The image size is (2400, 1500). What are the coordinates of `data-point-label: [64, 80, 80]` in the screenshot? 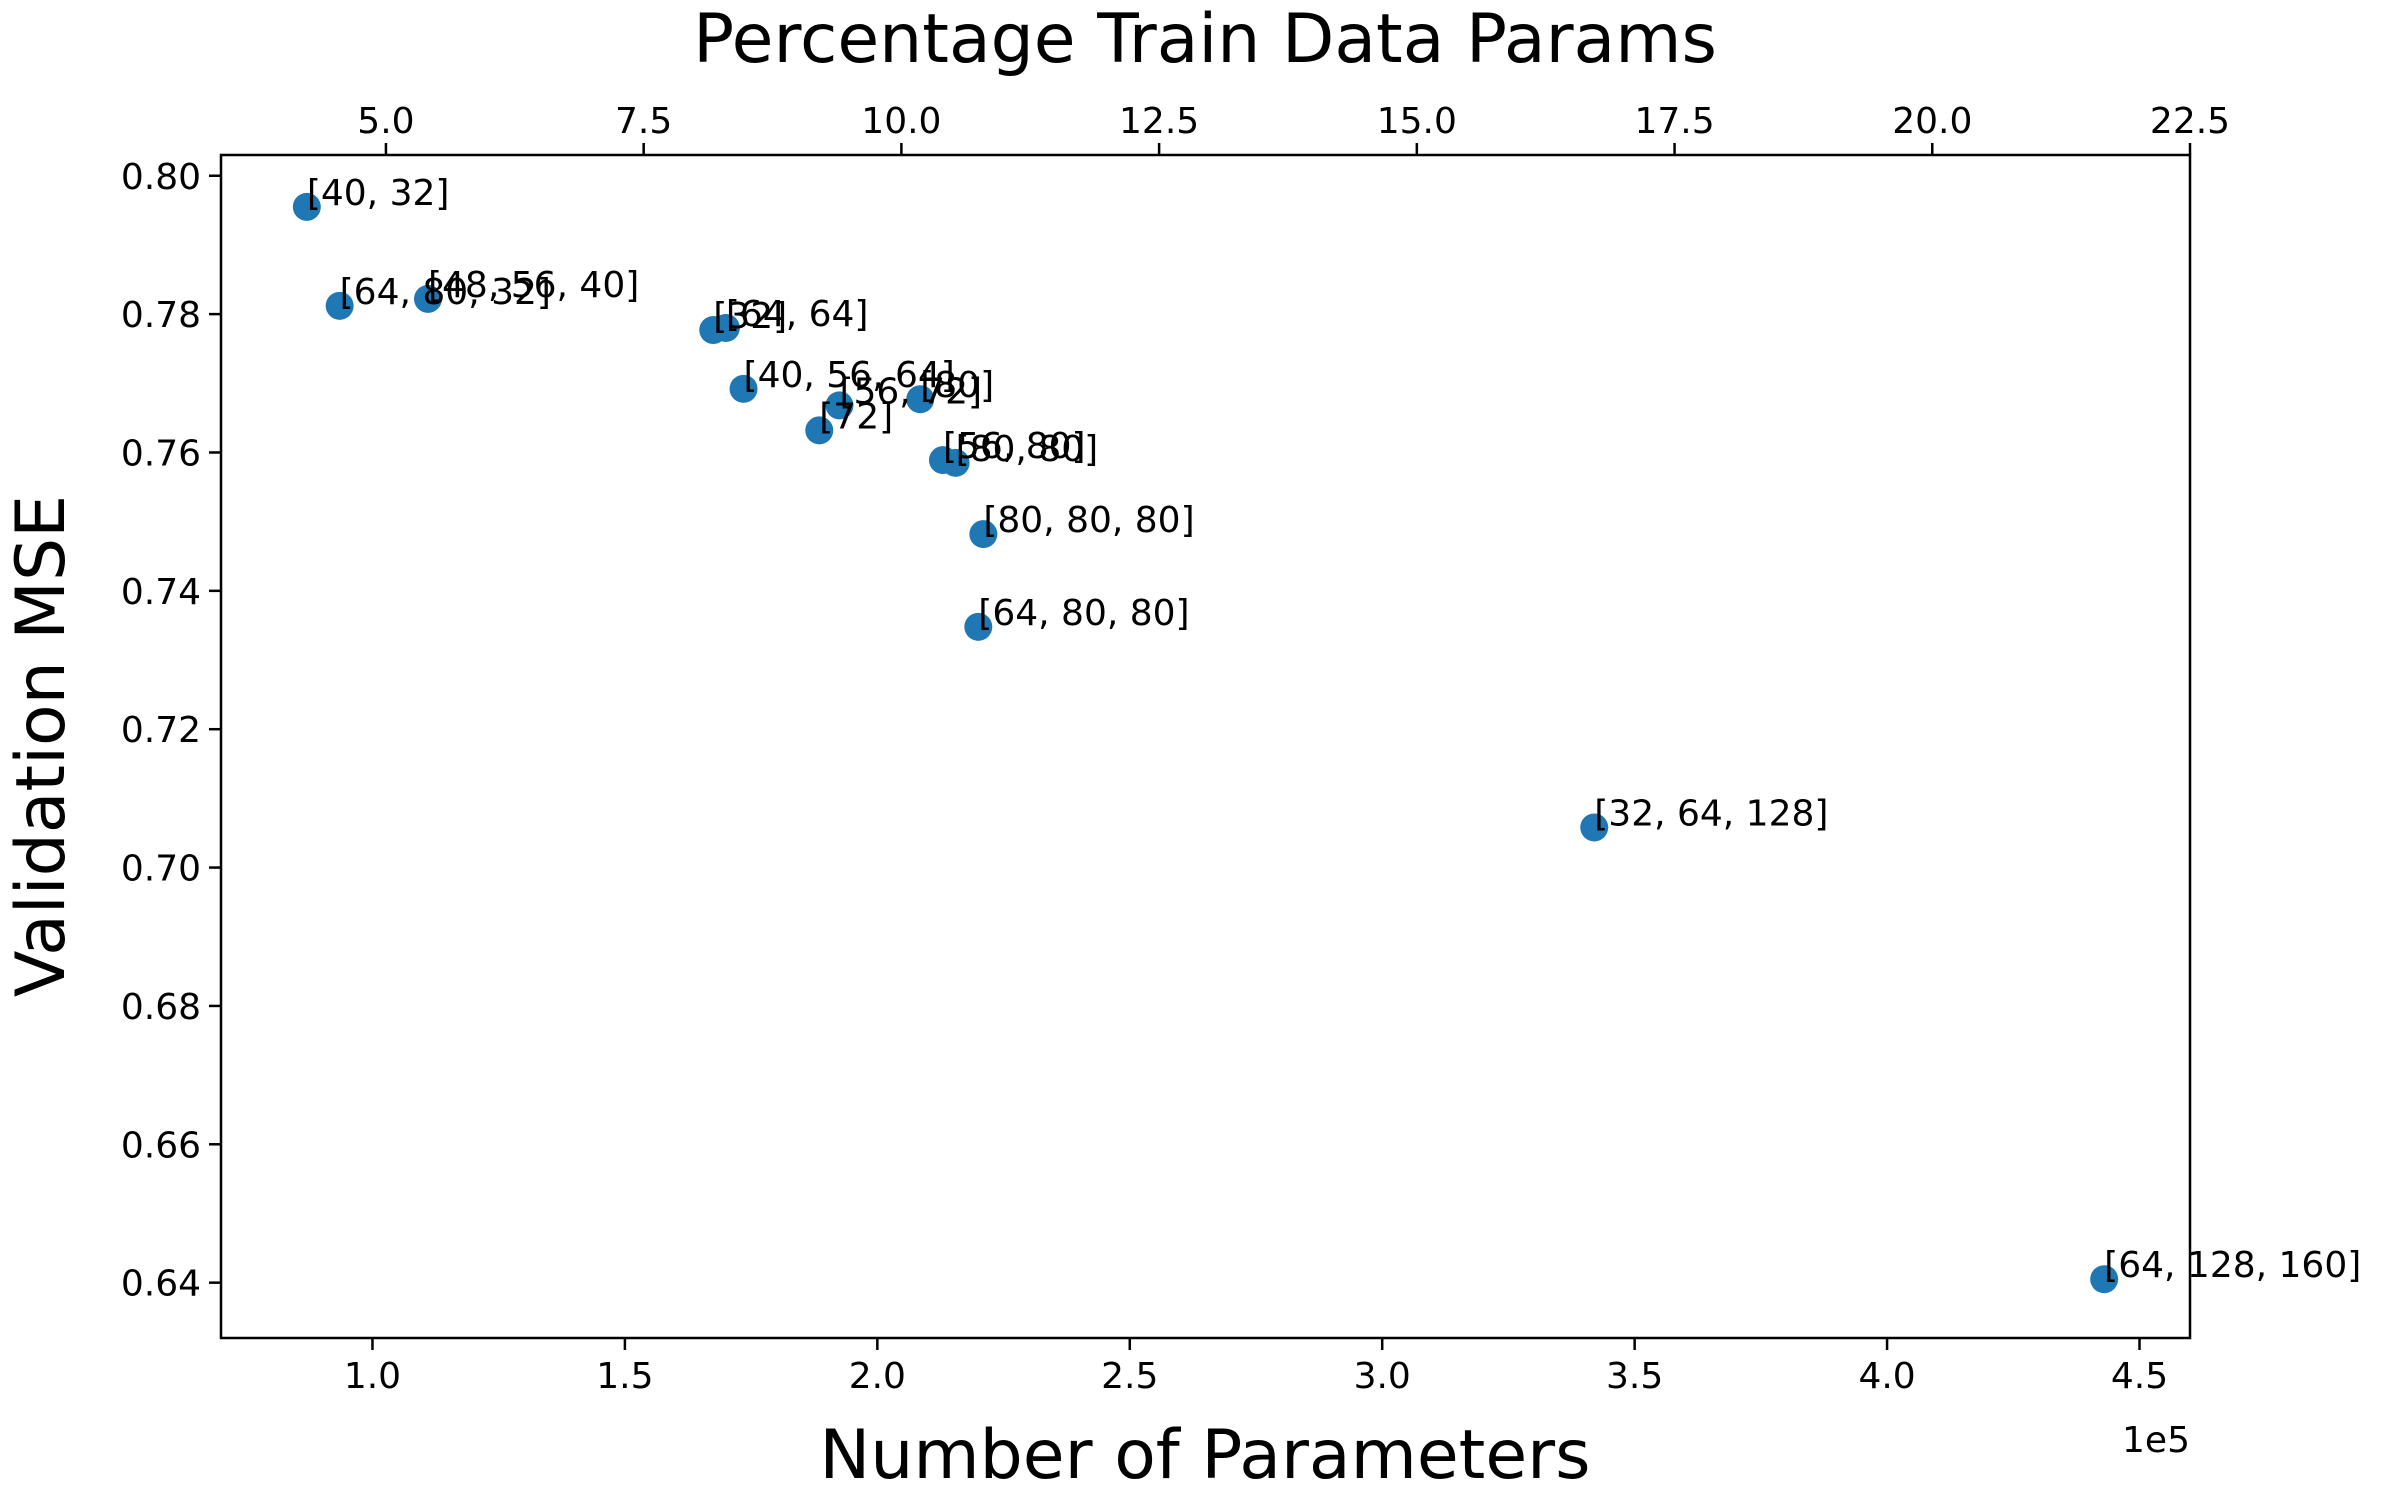 It's located at (1083, 613).